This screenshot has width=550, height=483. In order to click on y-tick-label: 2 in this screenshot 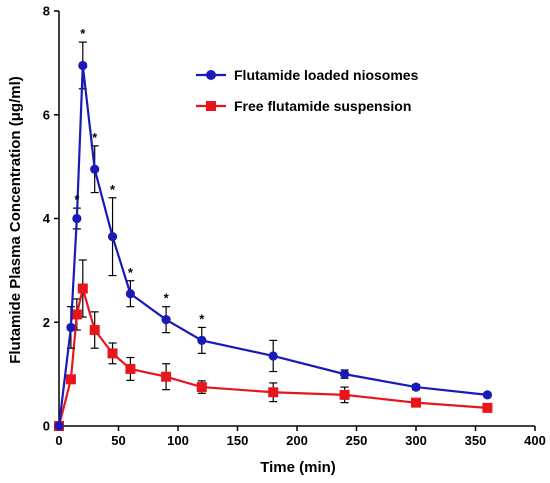, I will do `click(46, 322)`.